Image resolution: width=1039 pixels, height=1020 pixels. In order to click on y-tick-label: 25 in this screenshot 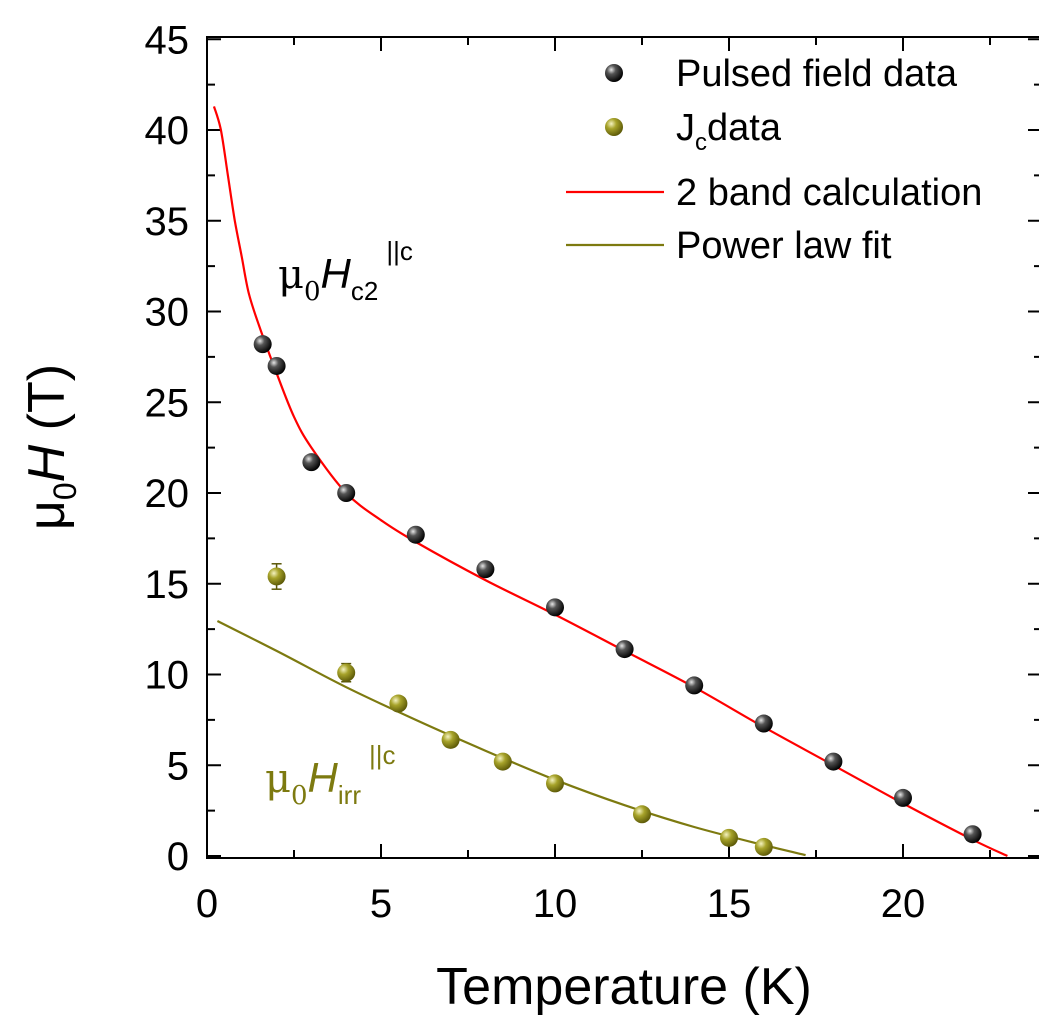, I will do `click(167, 403)`.